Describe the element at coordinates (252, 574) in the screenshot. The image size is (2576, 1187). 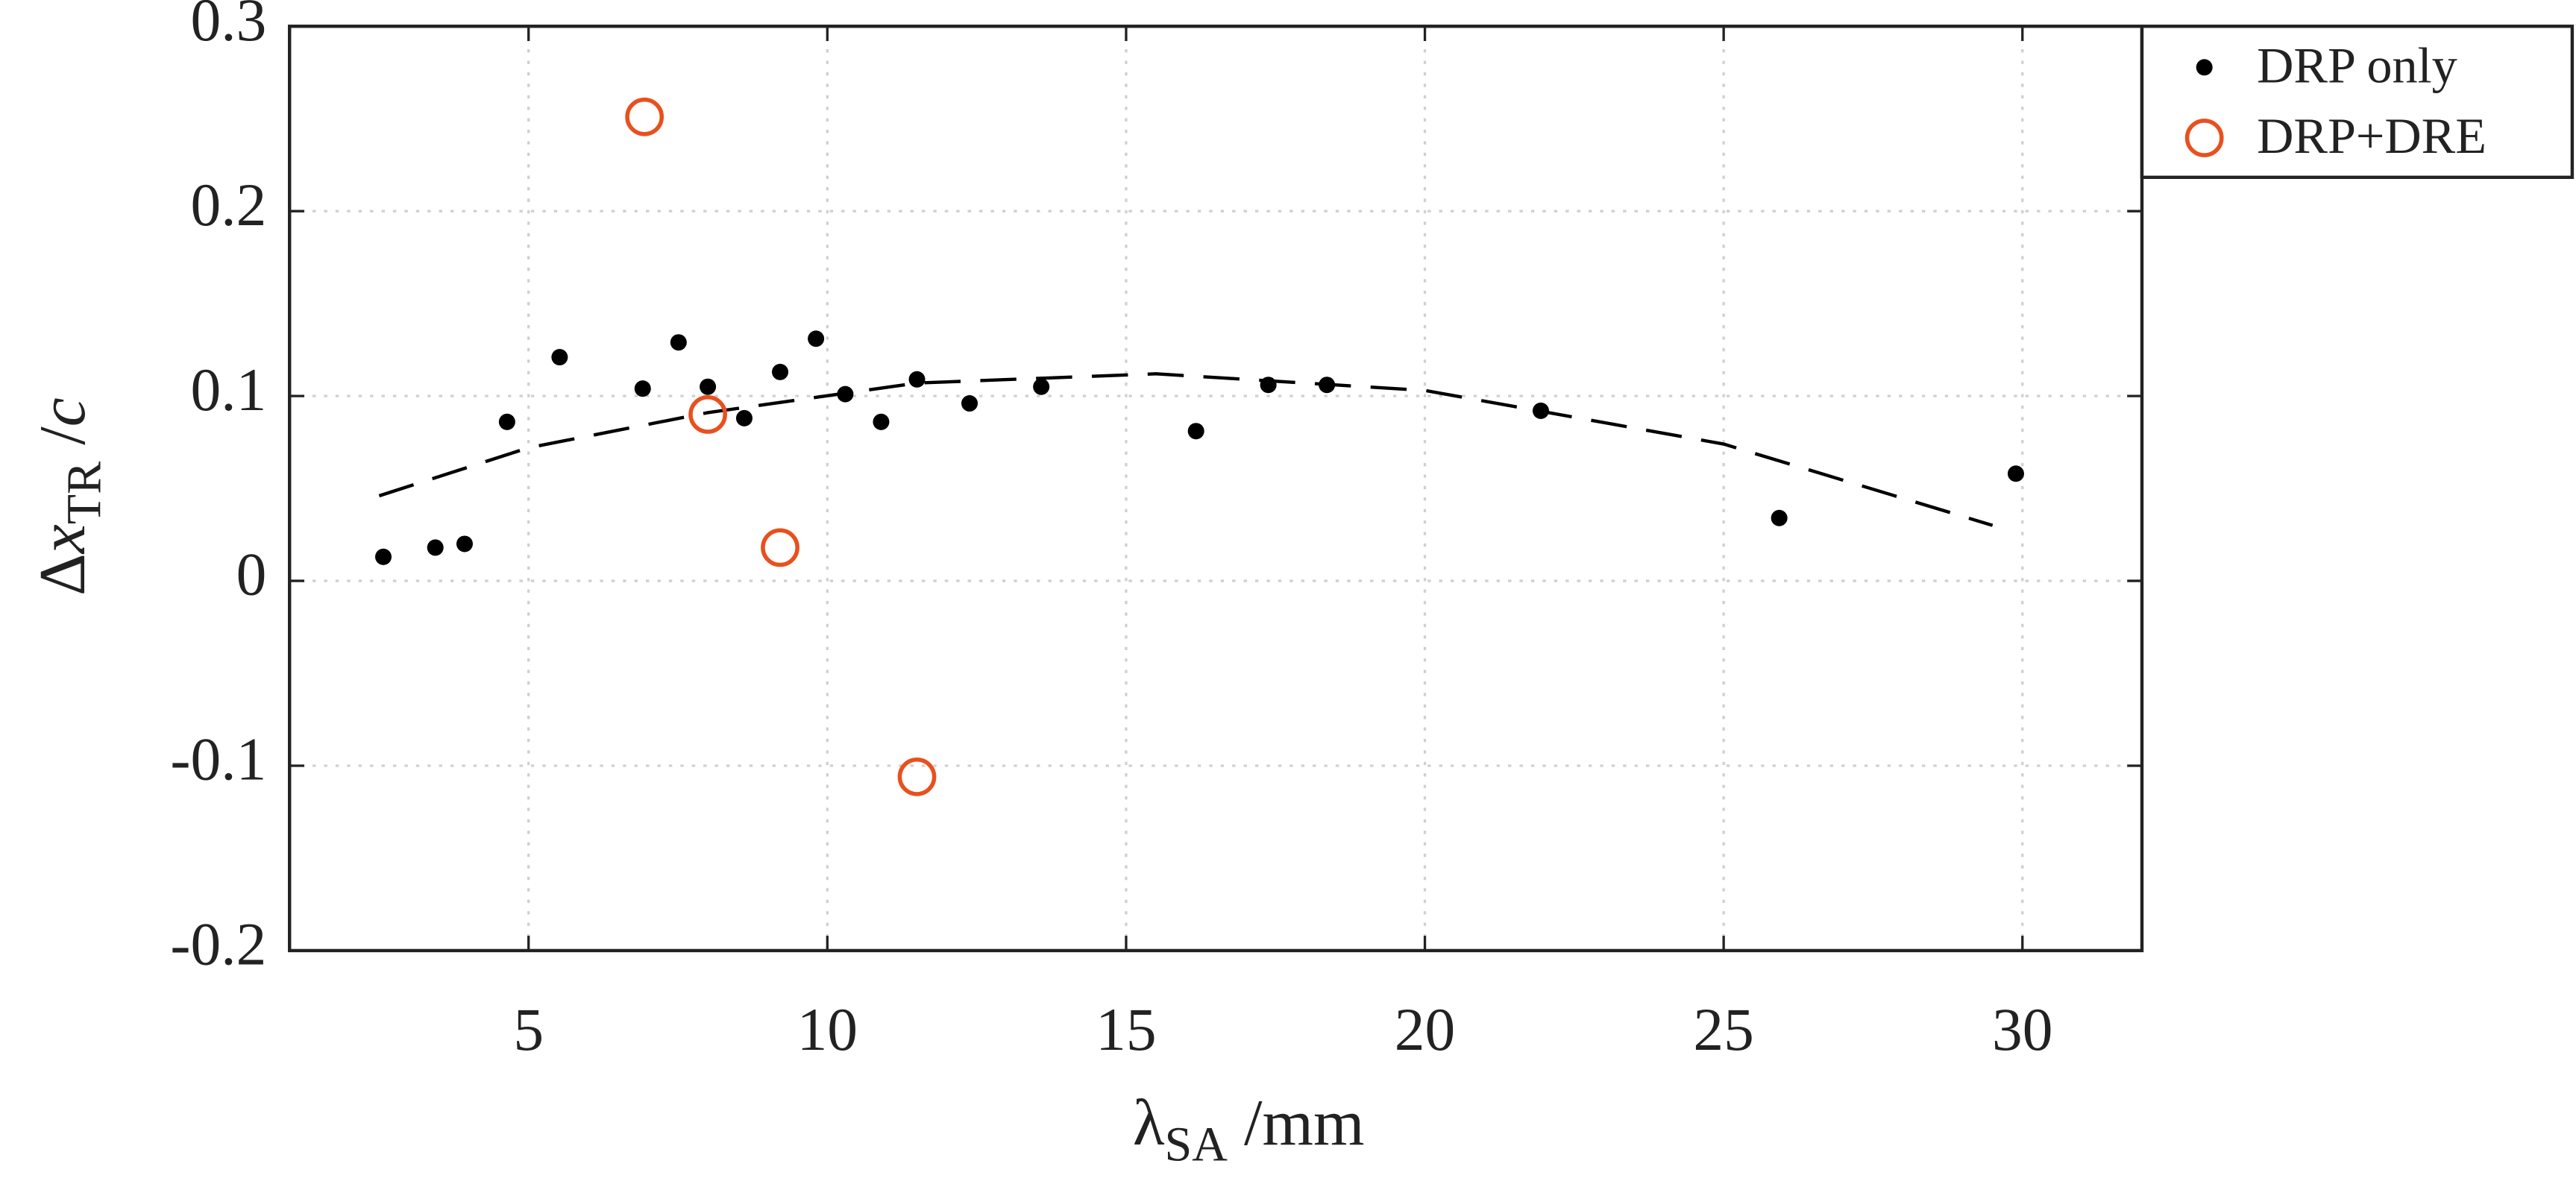
I see `y-tick-label: 0` at that location.